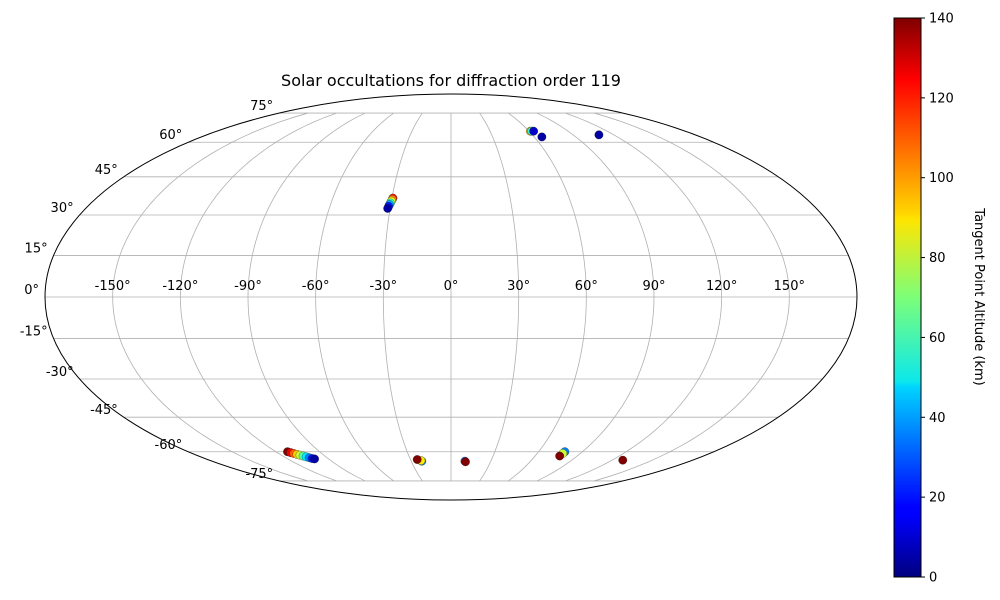 The width and height of the screenshot is (1000, 600). What do you see at coordinates (586, 286) in the screenshot?
I see `longitude-tick-label: 60°` at bounding box center [586, 286].